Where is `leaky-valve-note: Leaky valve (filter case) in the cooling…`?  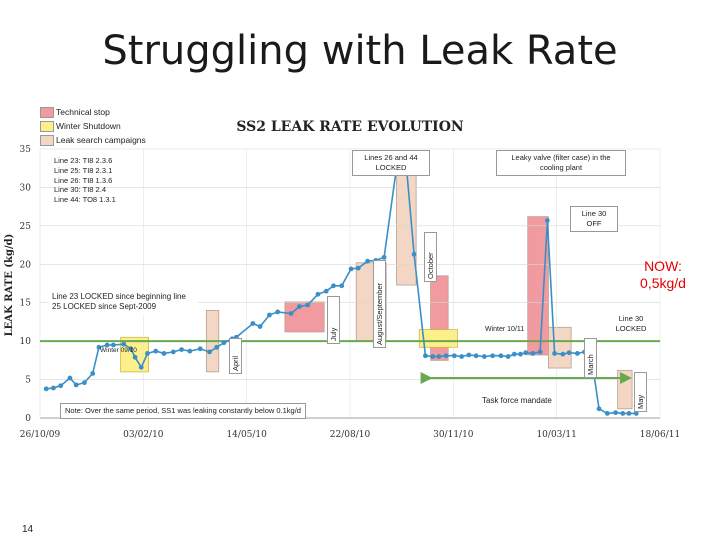
leaky-valve-note: Leaky valve (filter case) in the cooling… is located at coordinates (561, 163).